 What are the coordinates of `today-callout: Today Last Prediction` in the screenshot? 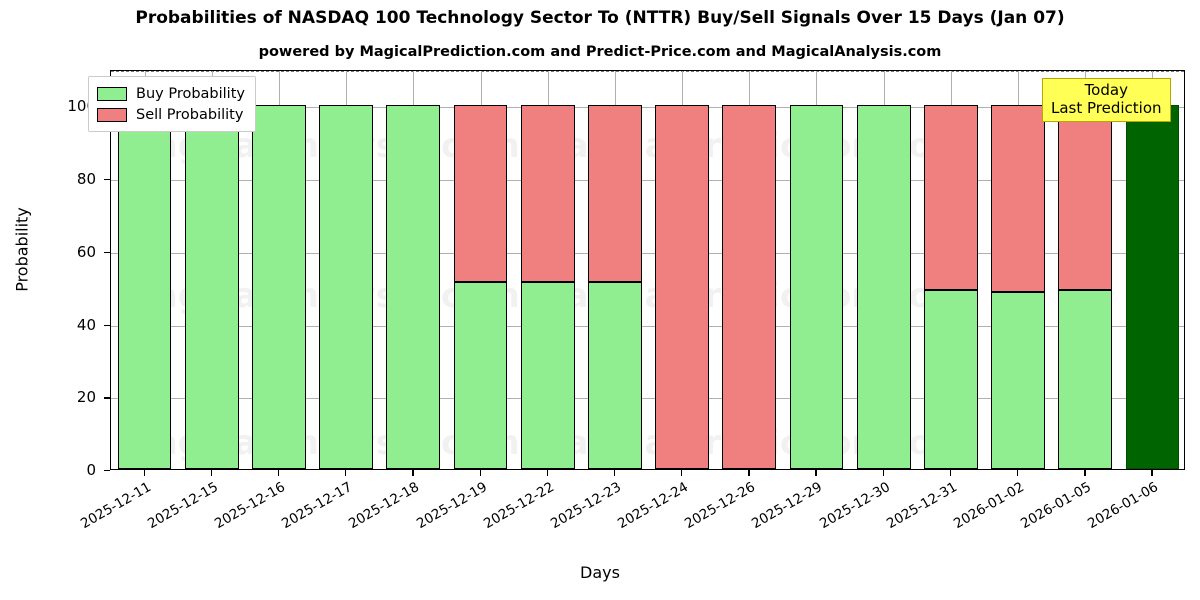 It's located at (1106, 100).